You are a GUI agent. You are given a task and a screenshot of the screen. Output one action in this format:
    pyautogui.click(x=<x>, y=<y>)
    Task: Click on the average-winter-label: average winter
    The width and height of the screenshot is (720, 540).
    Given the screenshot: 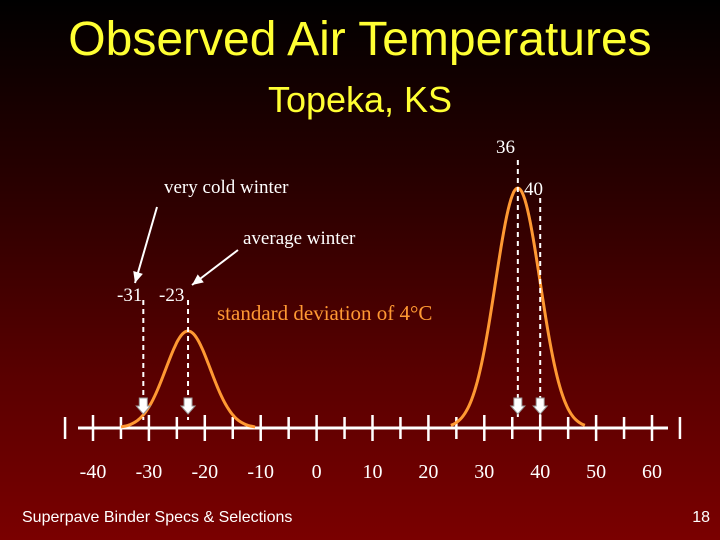 What is the action you would take?
    pyautogui.click(x=299, y=238)
    